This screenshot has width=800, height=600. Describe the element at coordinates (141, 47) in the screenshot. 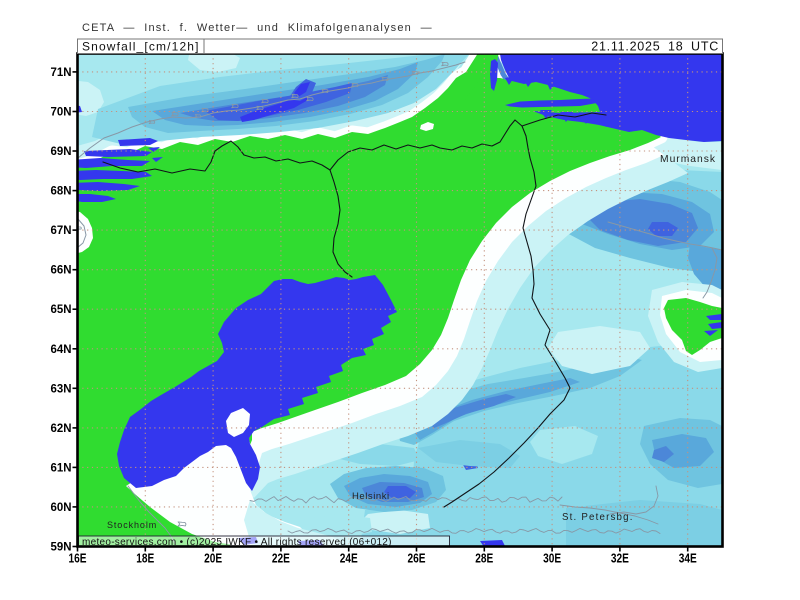

I see `svg-text: Snowfall_[cm/12h]` at that location.